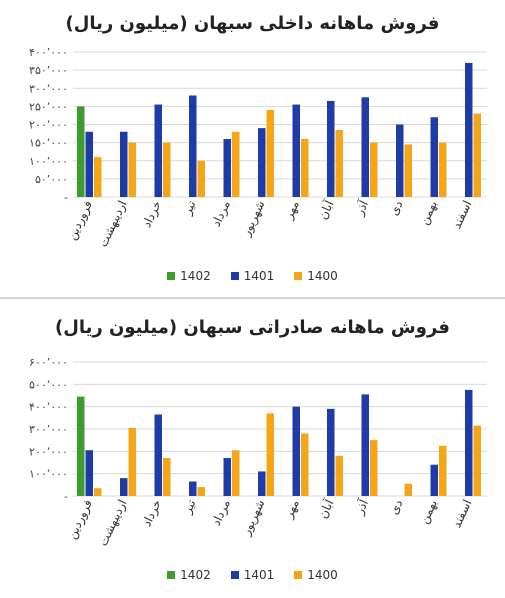 This screenshot has width=505, height=598. What do you see at coordinates (221, 213) in the screenshot?
I see `x-tick-label: مرداد` at bounding box center [221, 213].